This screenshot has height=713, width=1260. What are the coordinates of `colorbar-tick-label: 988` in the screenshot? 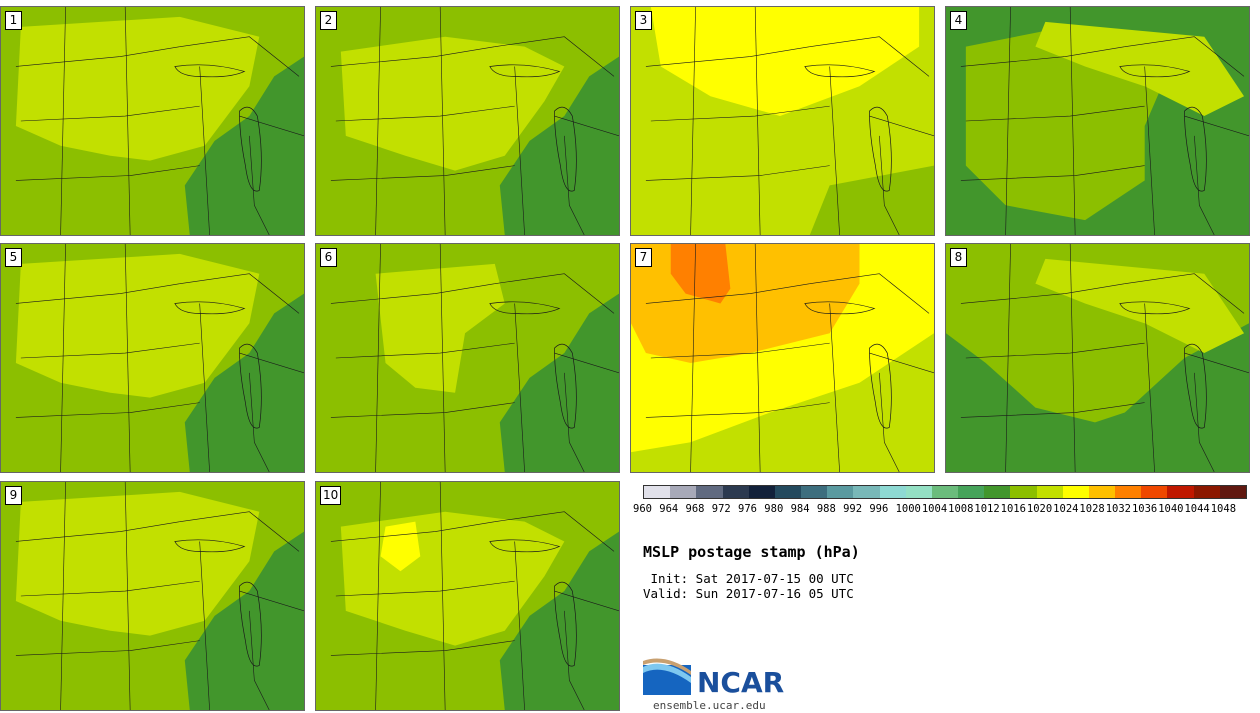 It's located at (826, 509).